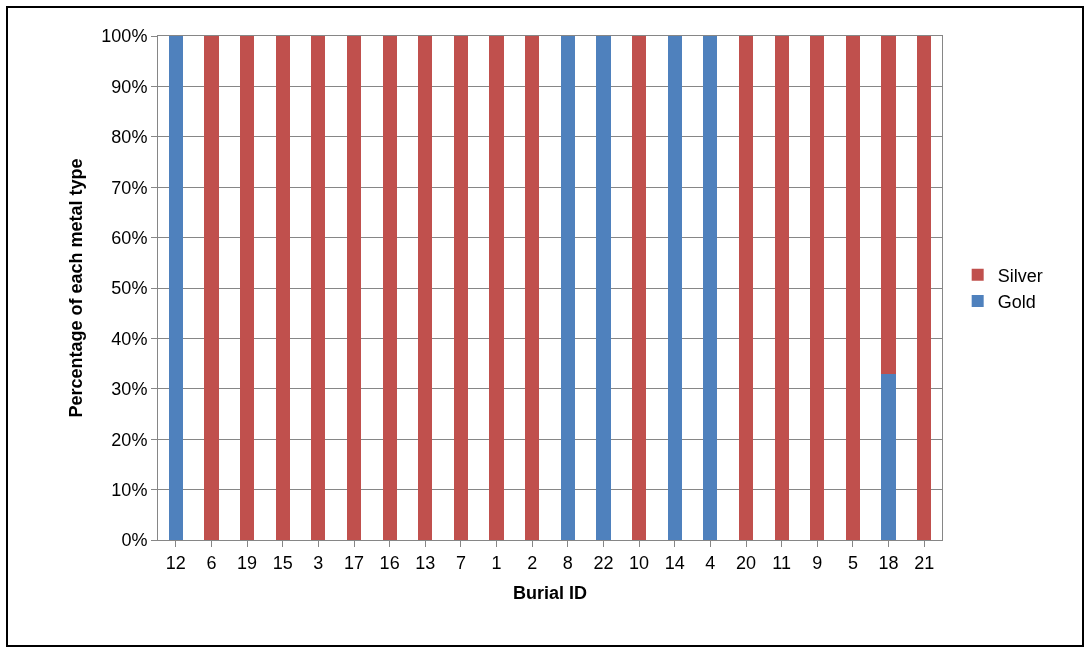 This screenshot has height=655, width=1092. What do you see at coordinates (460, 562) in the screenshot?
I see `x-tick-label: 7` at bounding box center [460, 562].